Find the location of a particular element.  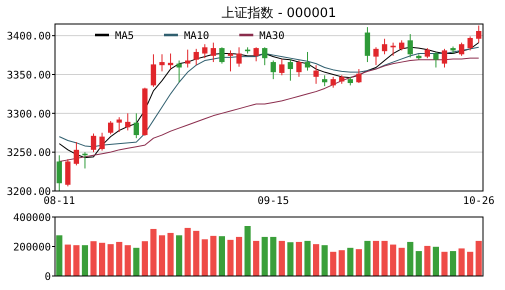

y-tick-label: 0 is located at coordinates (47, 277).